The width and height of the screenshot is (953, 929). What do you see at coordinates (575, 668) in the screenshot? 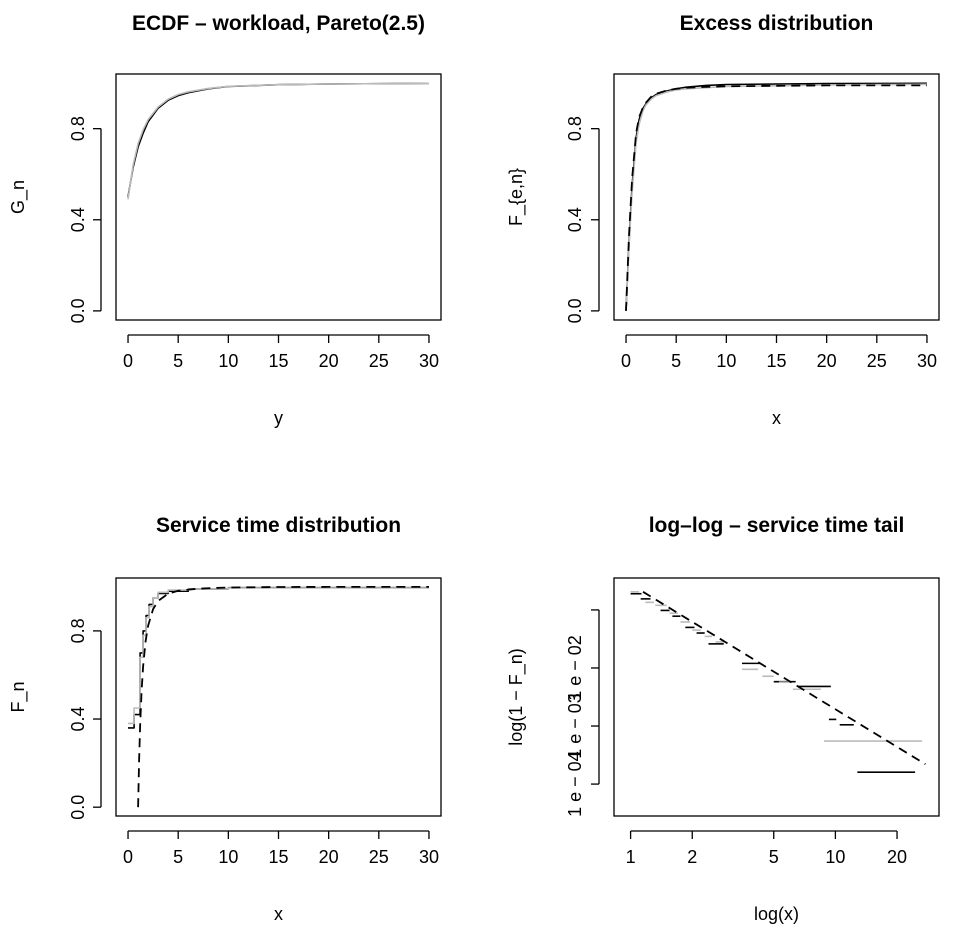
I see `y-tick-label: 1 e − 02` at bounding box center [575, 668].